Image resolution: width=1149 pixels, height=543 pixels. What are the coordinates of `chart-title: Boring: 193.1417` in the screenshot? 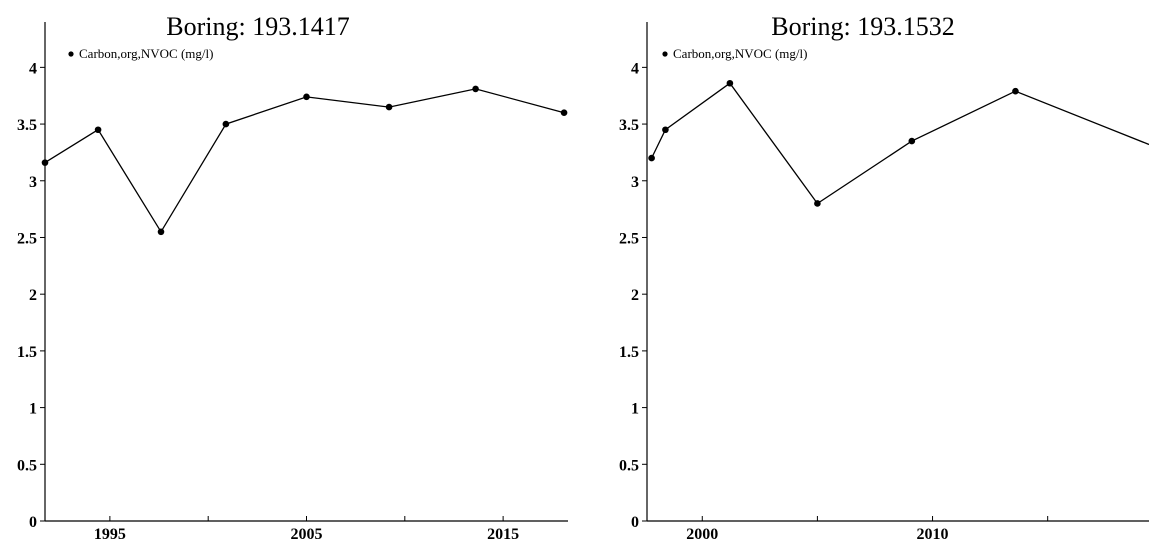 It's located at (257, 26).